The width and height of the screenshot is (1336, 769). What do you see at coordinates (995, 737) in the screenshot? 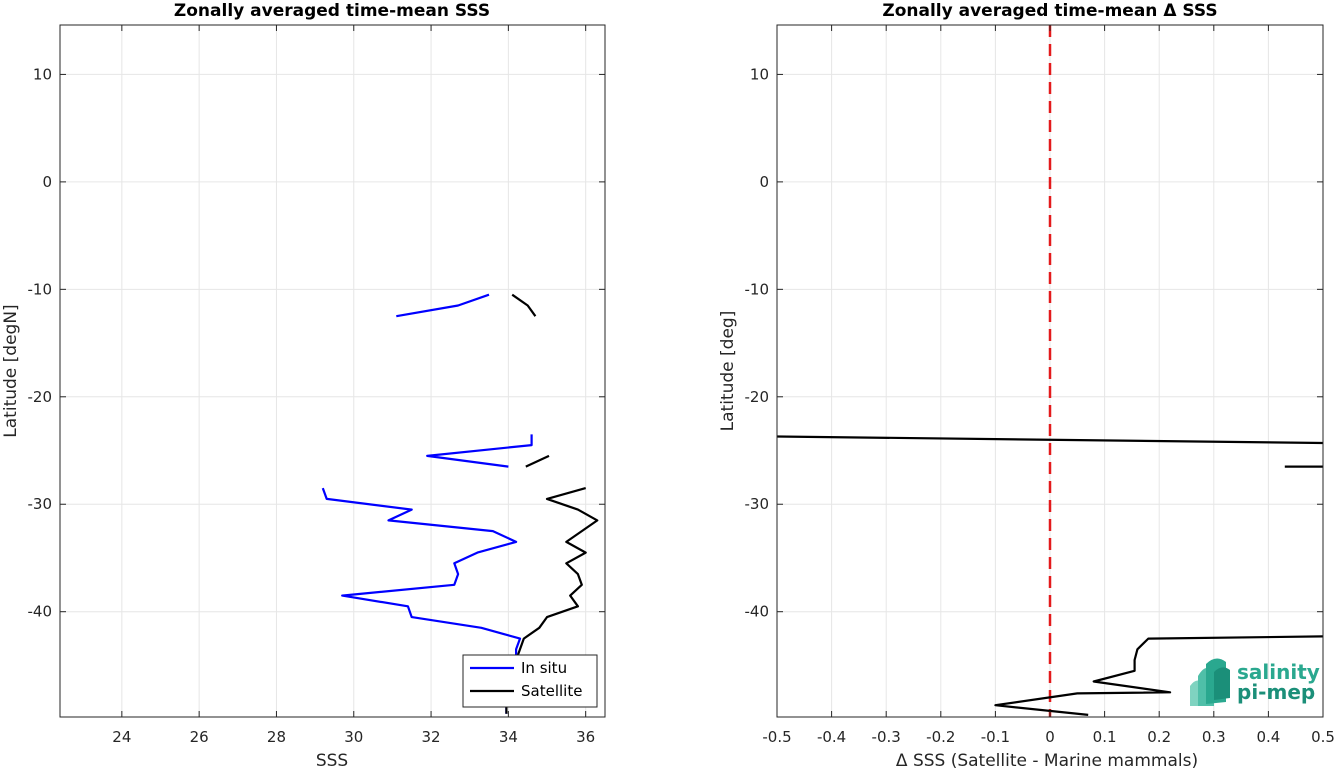
I see `x-tick-label: -0.1` at bounding box center [995, 737].